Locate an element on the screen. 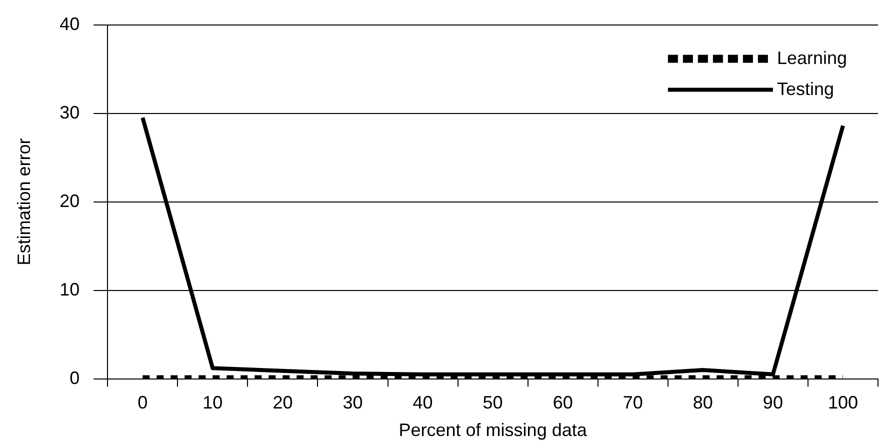  y-axis-title: Estimation error is located at coordinates (24, 202).